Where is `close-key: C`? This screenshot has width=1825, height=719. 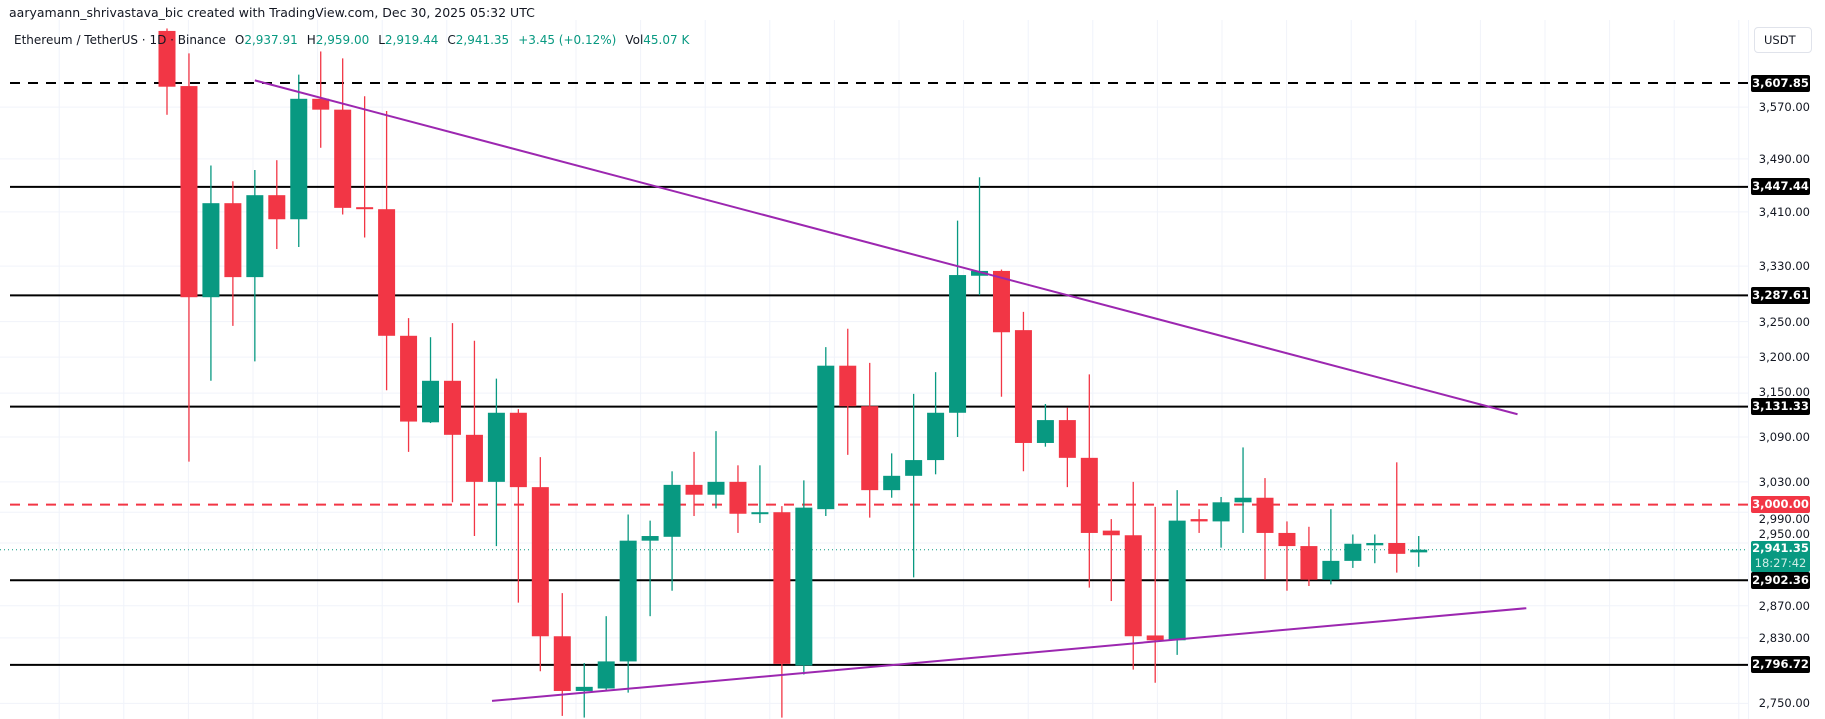
close-key: C is located at coordinates (451, 40).